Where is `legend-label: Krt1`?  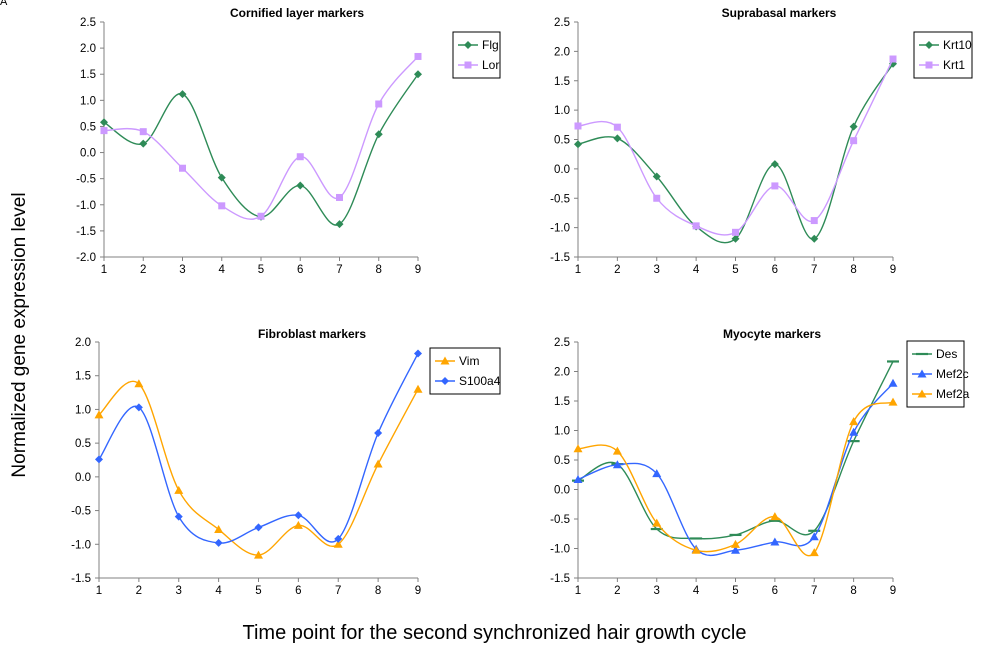
legend-label: Krt1 is located at coordinates (954, 65).